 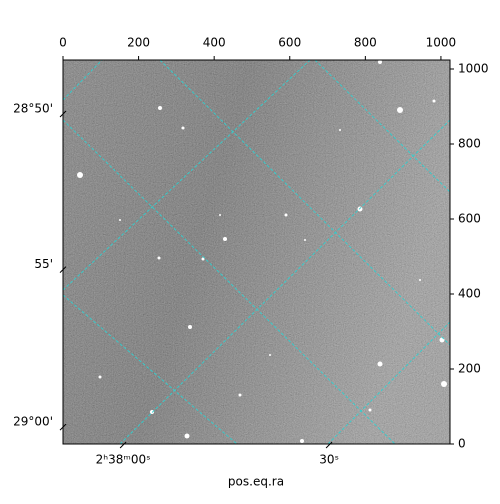 What do you see at coordinates (33, 422) in the screenshot?
I see `dec-tick-label: 29°00'` at bounding box center [33, 422].